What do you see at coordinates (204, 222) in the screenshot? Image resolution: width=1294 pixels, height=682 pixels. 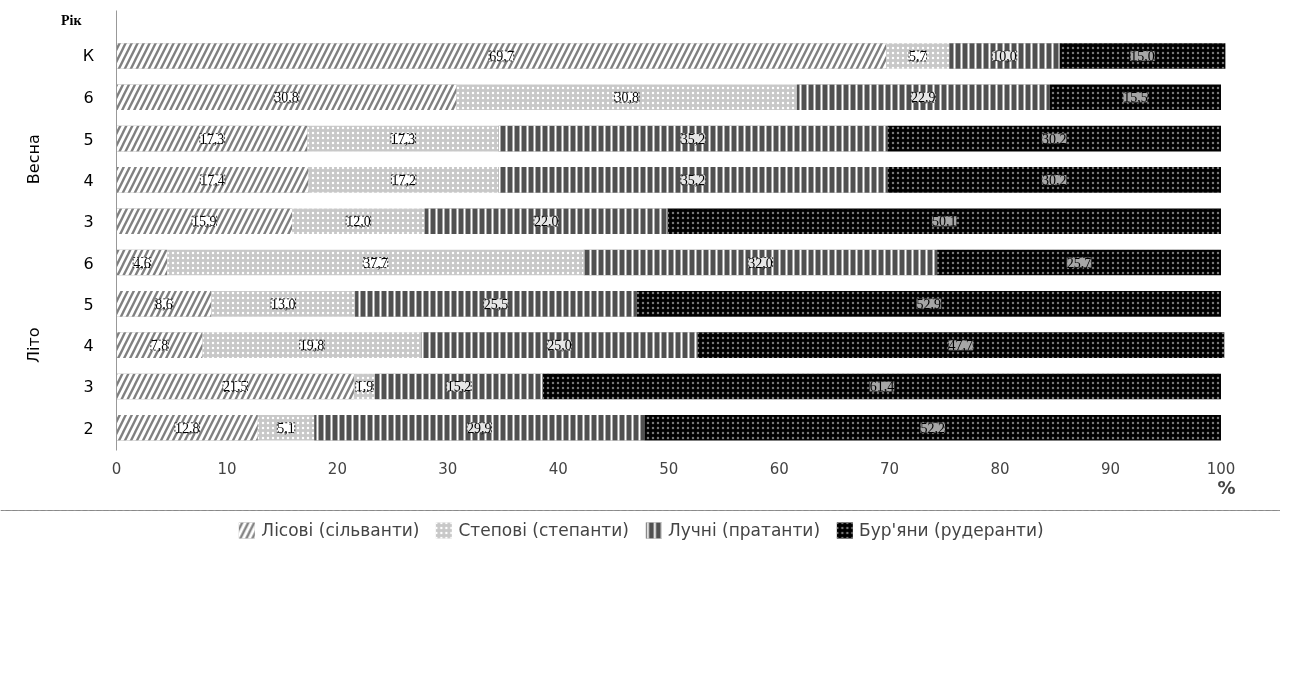 I see `data-label: 15,9` at bounding box center [204, 222].